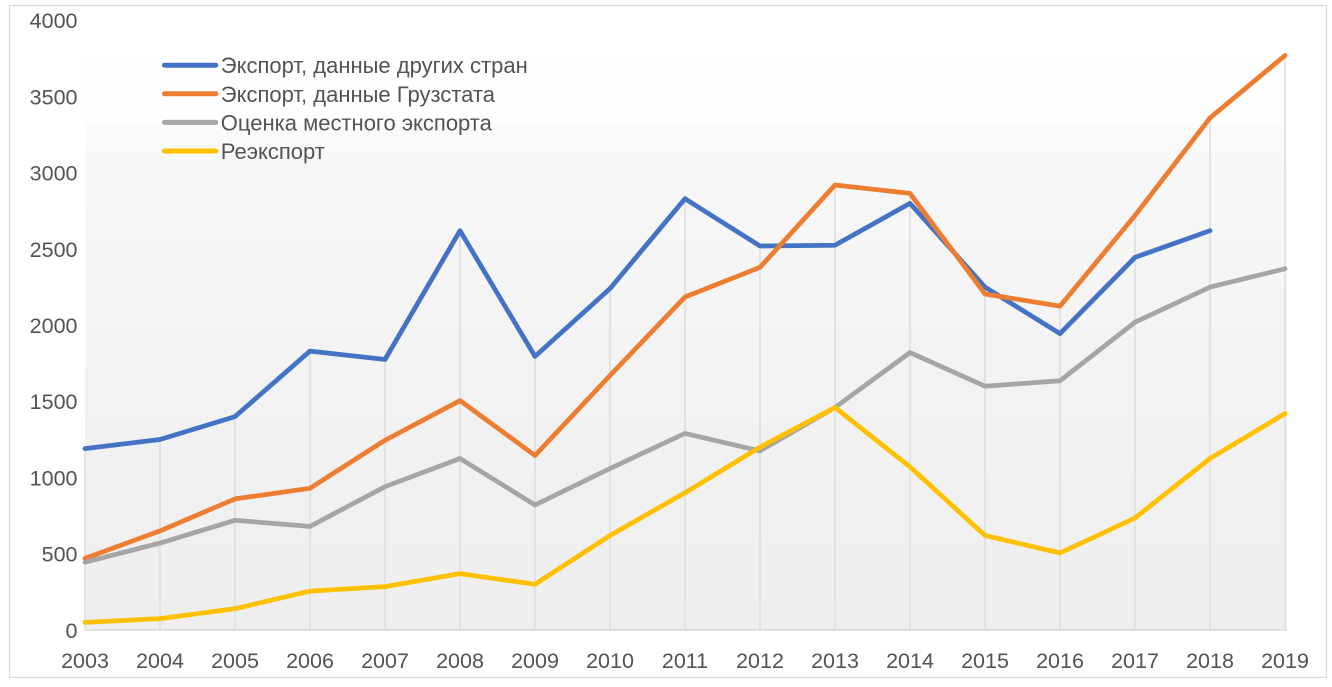 Image resolution: width=1332 pixels, height=687 pixels. I want to click on svg-text: 2006, so click(310, 661).